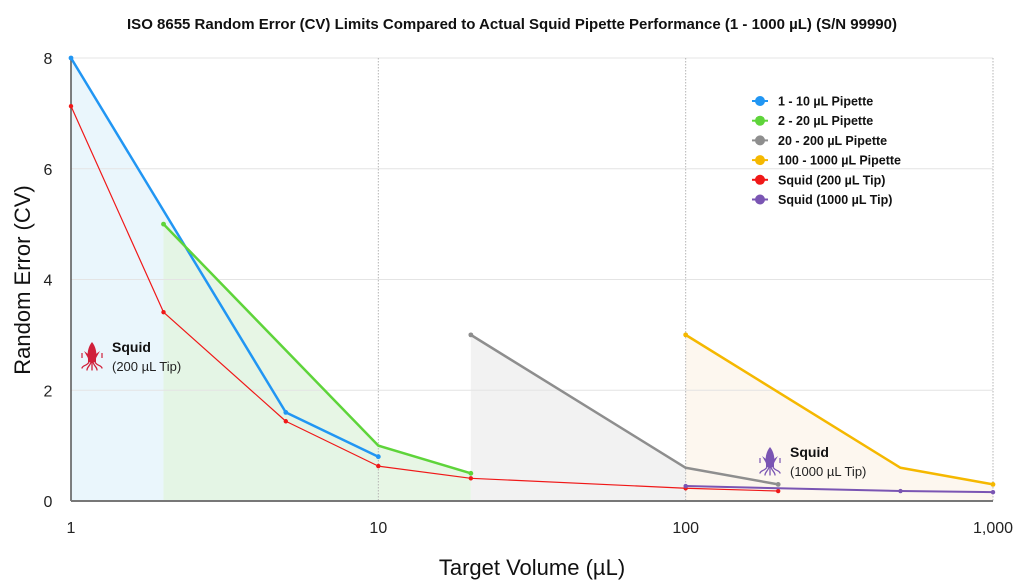  I want to click on x-tick-label: 10, so click(378, 528).